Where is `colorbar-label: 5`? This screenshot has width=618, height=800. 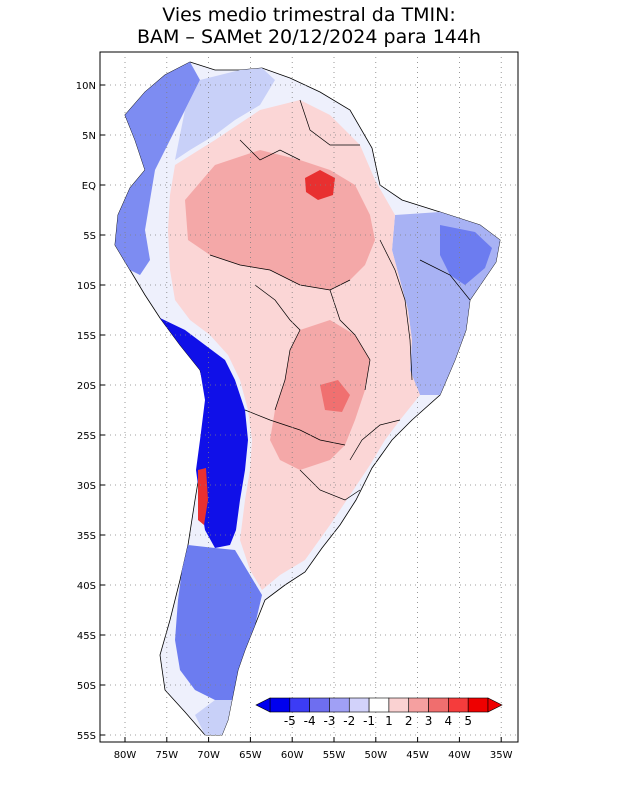 colorbar-label: 5 is located at coordinates (468, 721).